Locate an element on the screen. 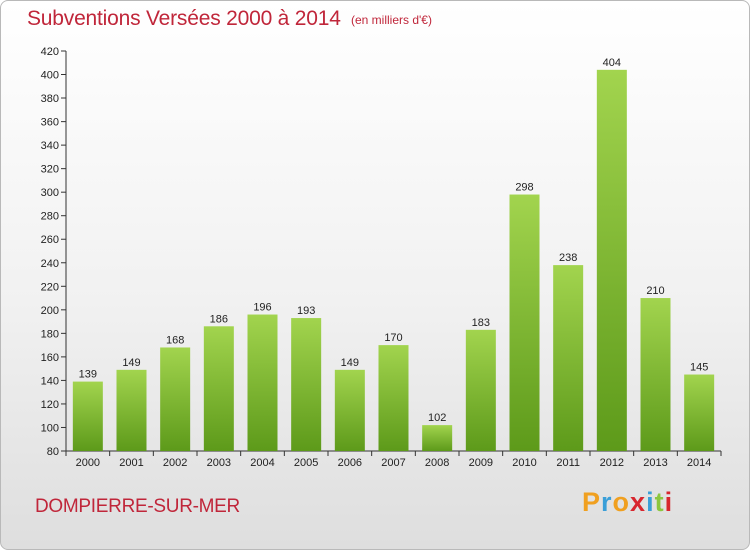 The width and height of the screenshot is (750, 550). logo-letter: x is located at coordinates (638, 502).